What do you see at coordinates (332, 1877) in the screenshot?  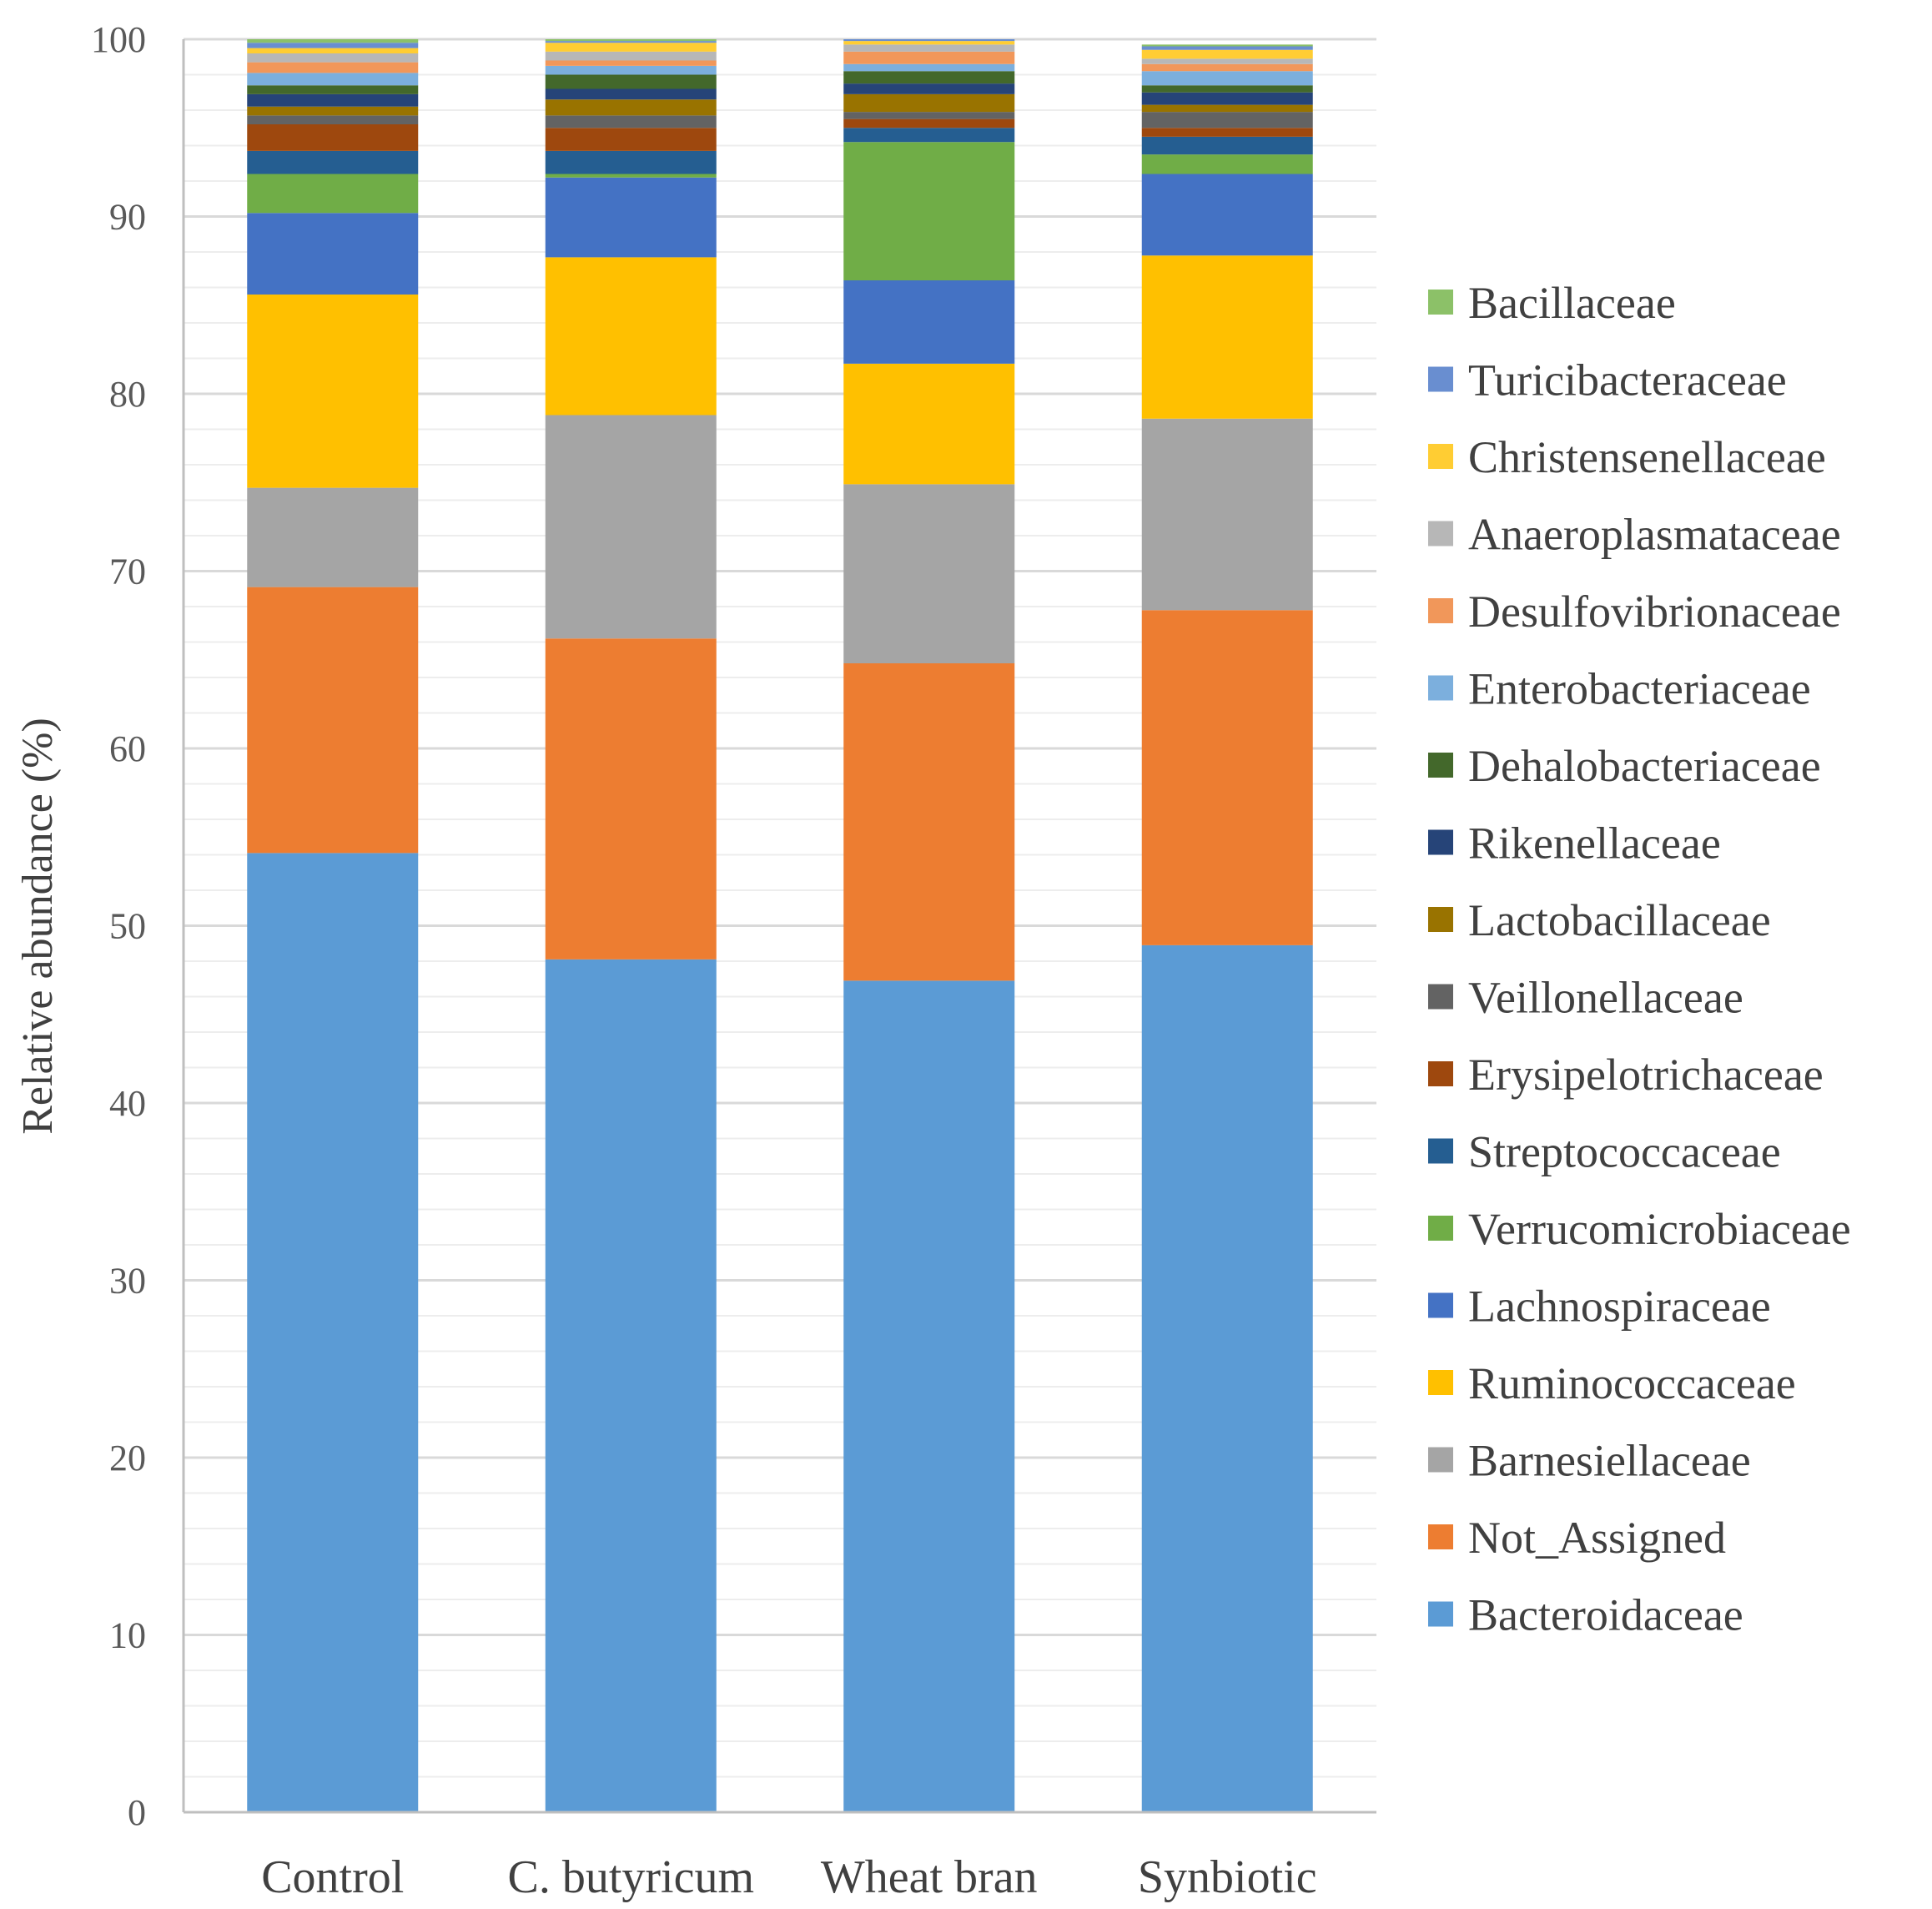 I see `x-category-label: Control` at bounding box center [332, 1877].